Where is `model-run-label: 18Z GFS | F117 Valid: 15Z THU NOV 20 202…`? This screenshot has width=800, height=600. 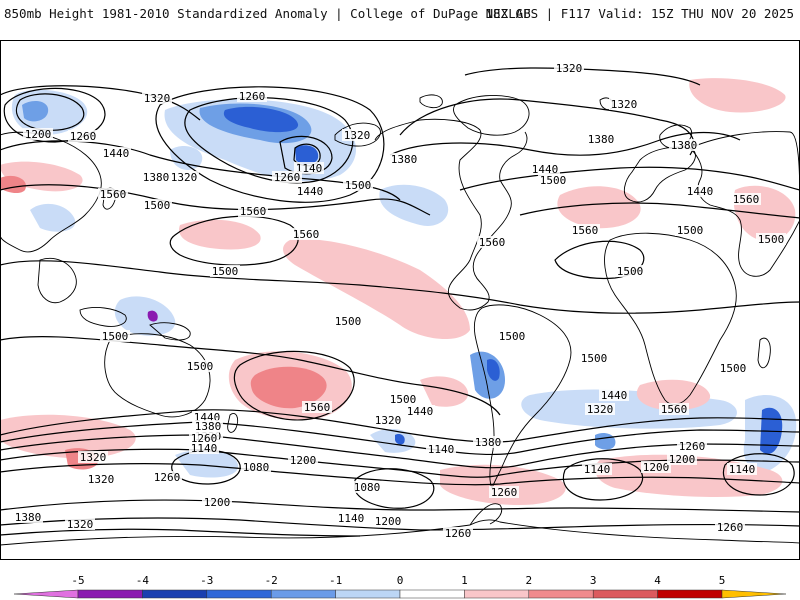 model-run-label: 18Z GFS | F117 Valid: 15Z THU NOV 20 202… is located at coordinates (639, 13).